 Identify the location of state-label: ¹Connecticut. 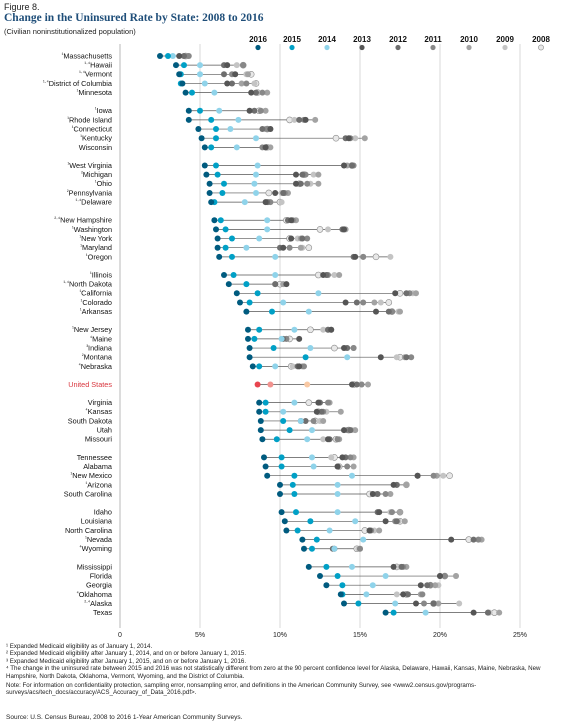
(92, 128).